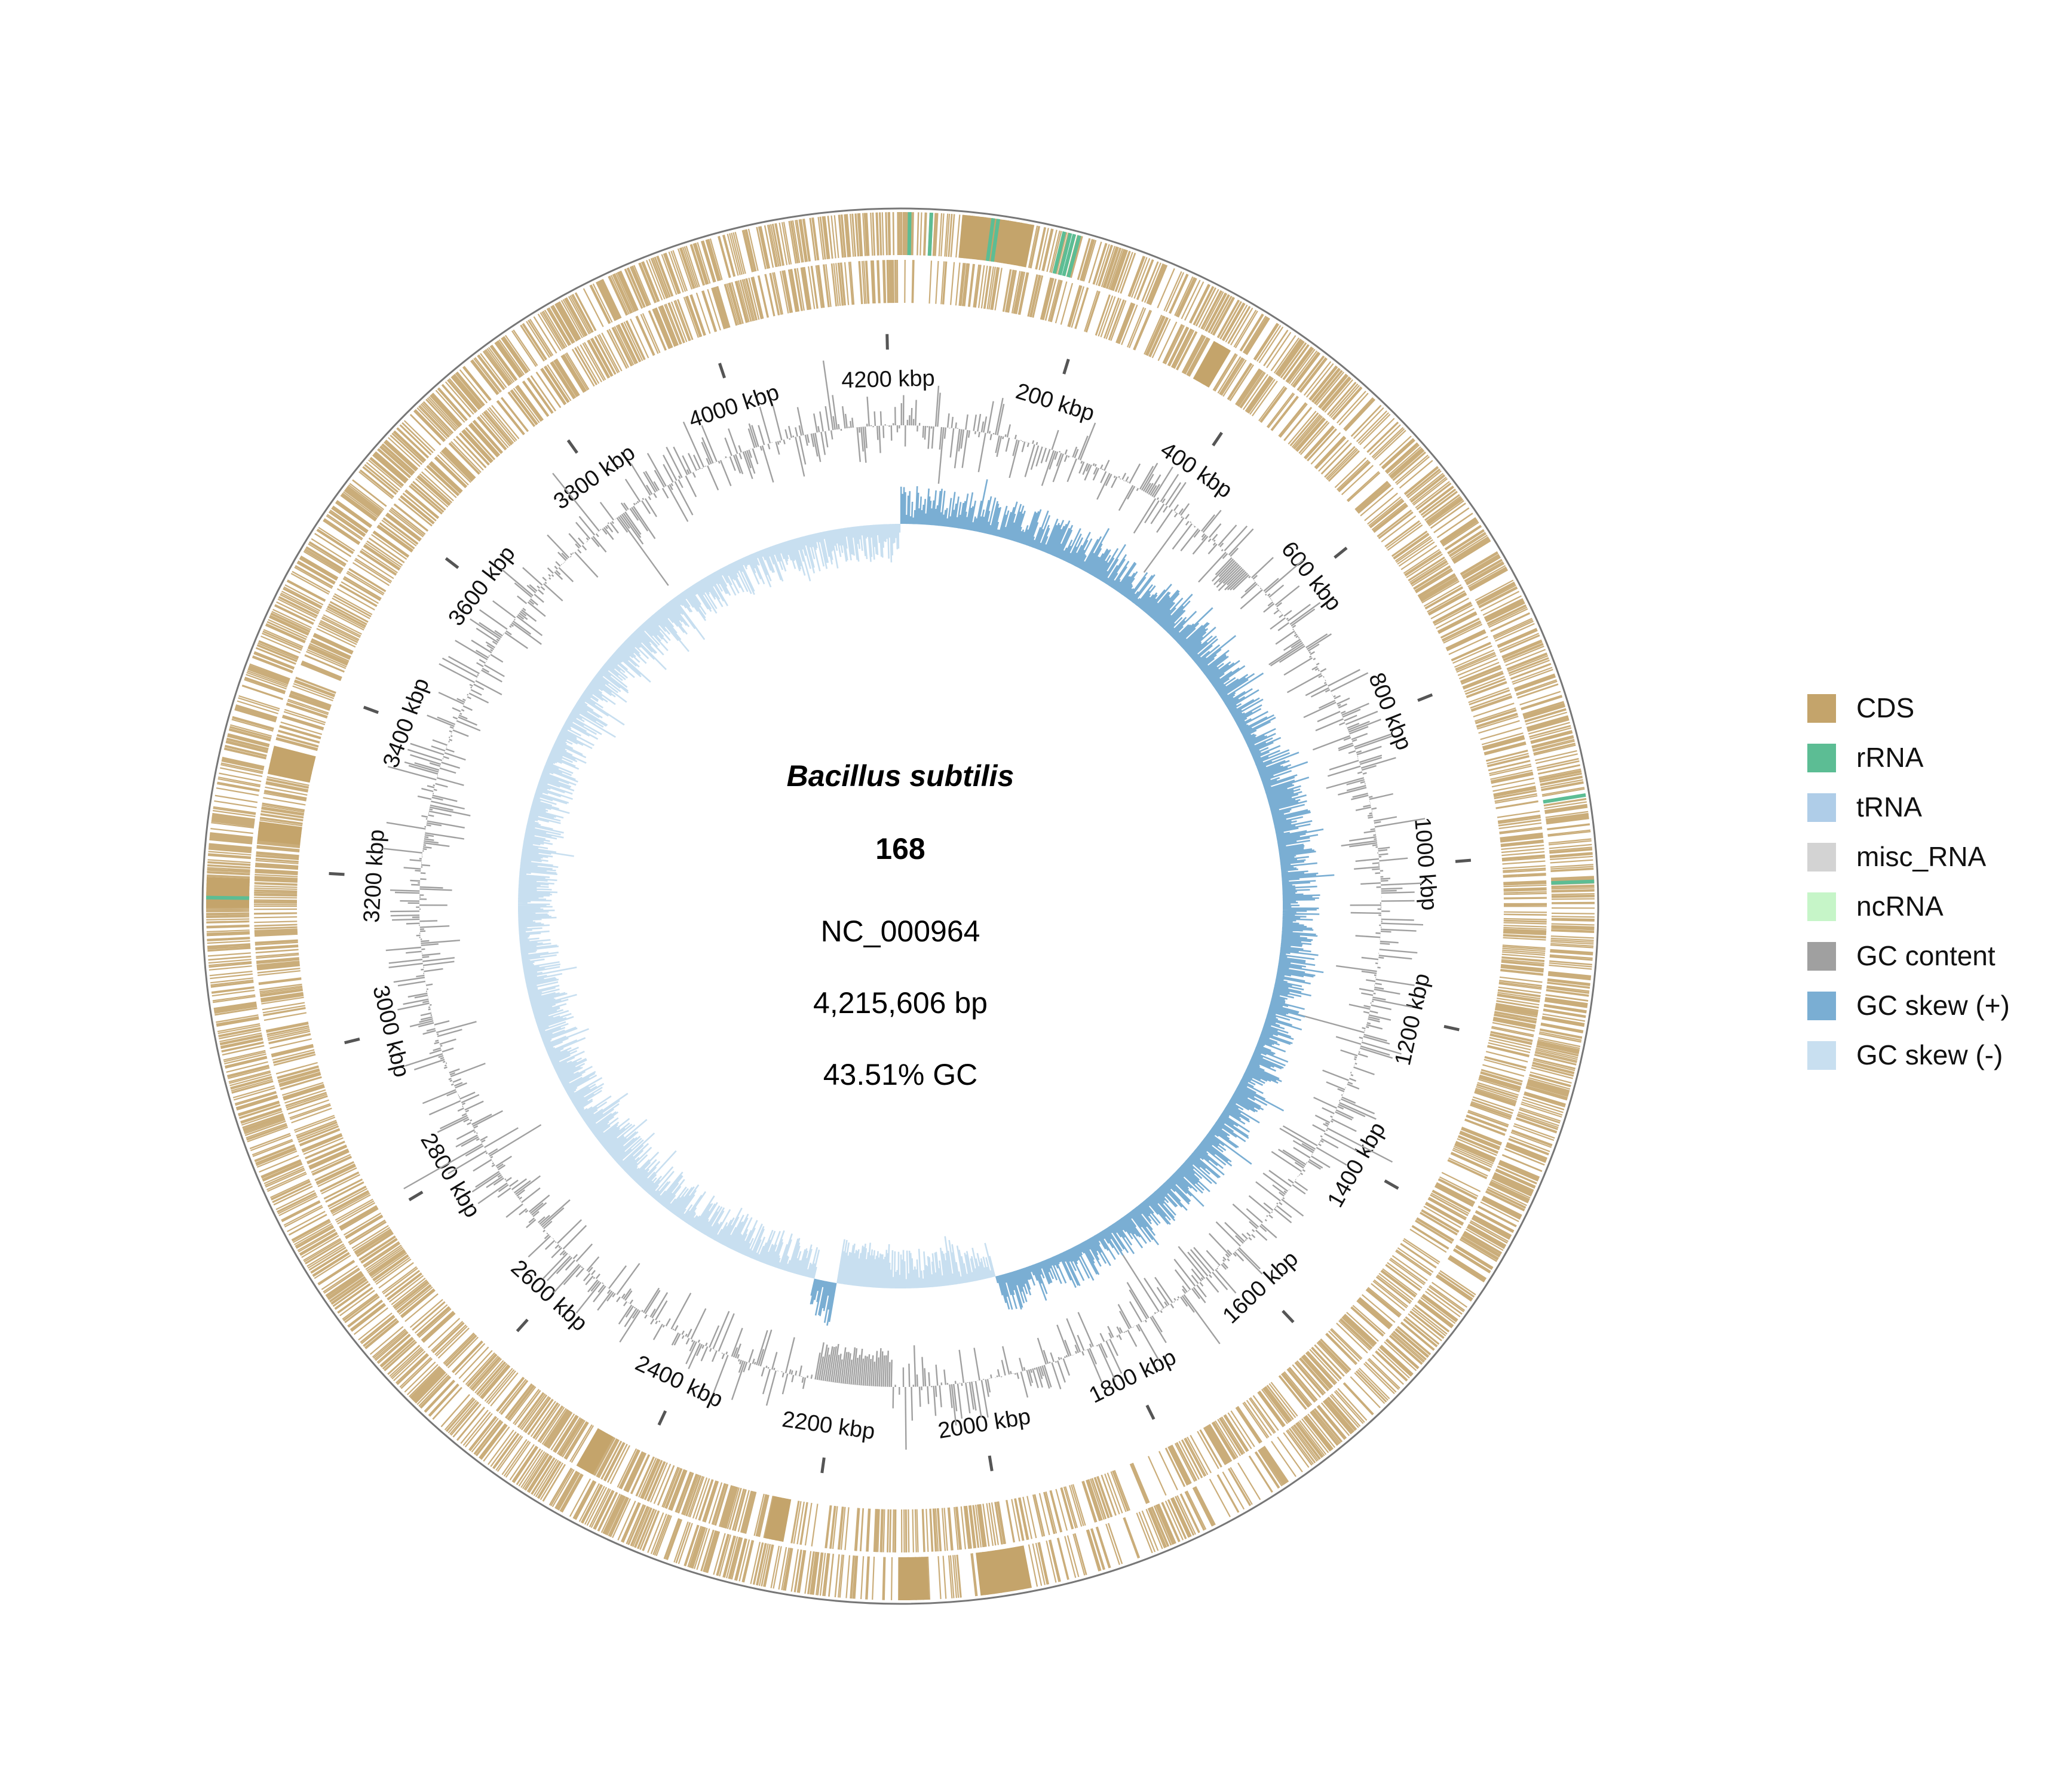 Image resolution: width=2072 pixels, height=1792 pixels. What do you see at coordinates (1885, 707) in the screenshot?
I see `legend-label: CDS` at bounding box center [1885, 707].